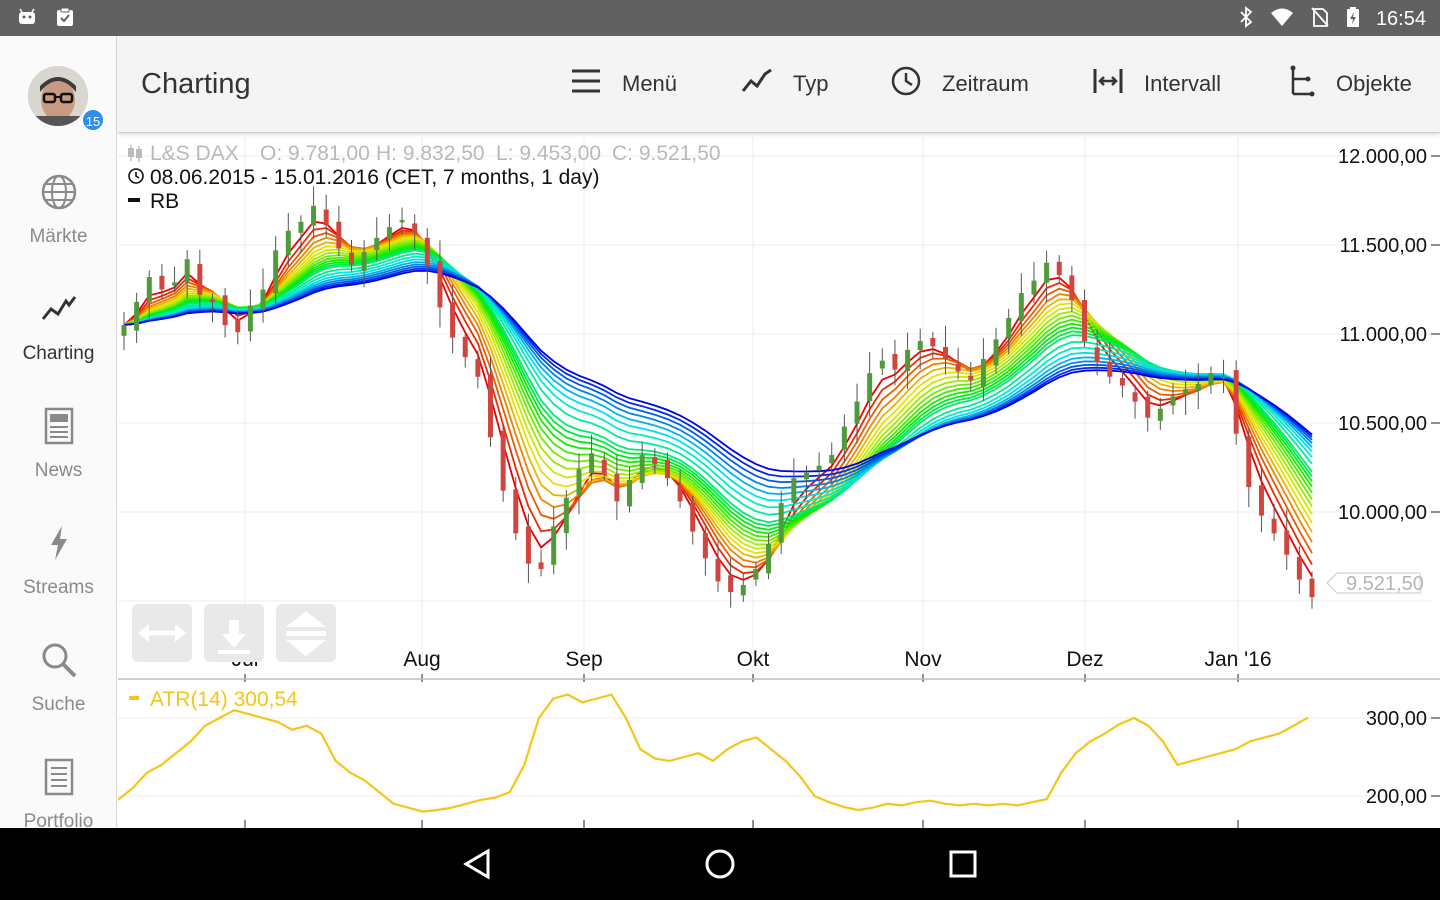 This screenshot has height=900, width=1440. I want to click on sidebar-item-charting: Charting, so click(58, 344).